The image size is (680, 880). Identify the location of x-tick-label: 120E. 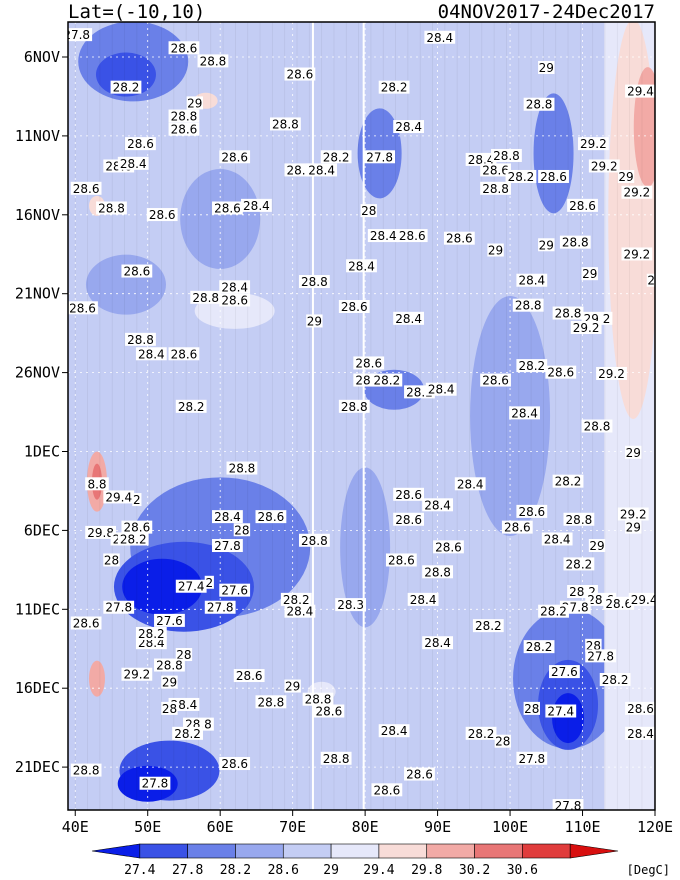
(655, 827).